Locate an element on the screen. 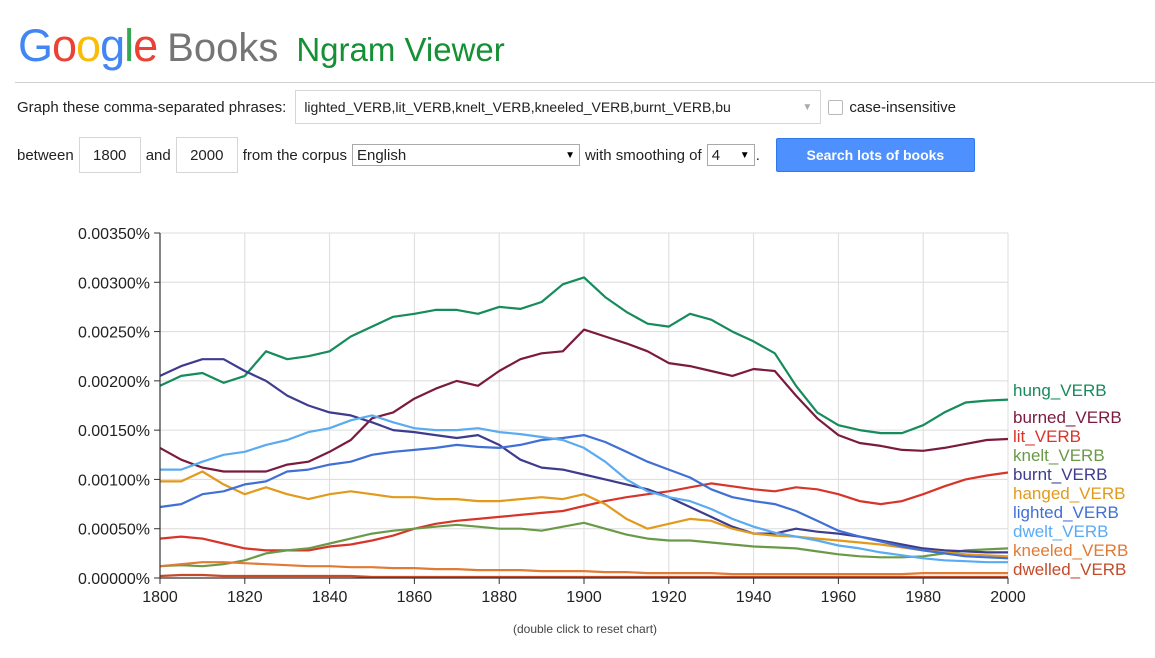  smoothing-value: 4 is located at coordinates (716, 155).